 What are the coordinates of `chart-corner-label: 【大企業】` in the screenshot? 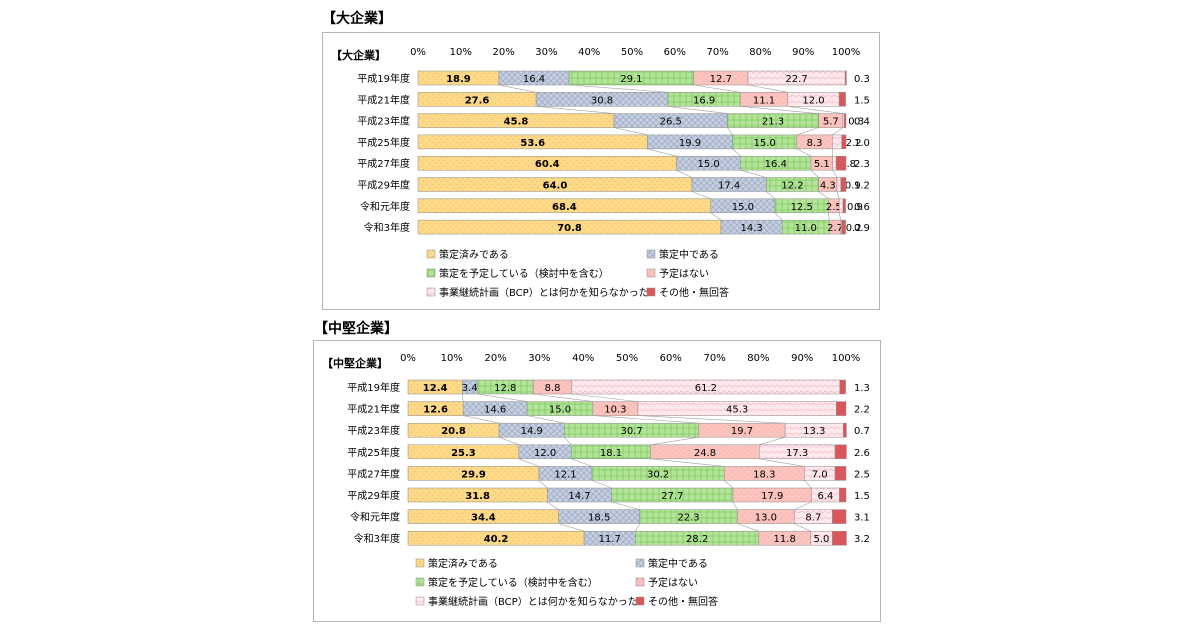 It's located at (358, 55).